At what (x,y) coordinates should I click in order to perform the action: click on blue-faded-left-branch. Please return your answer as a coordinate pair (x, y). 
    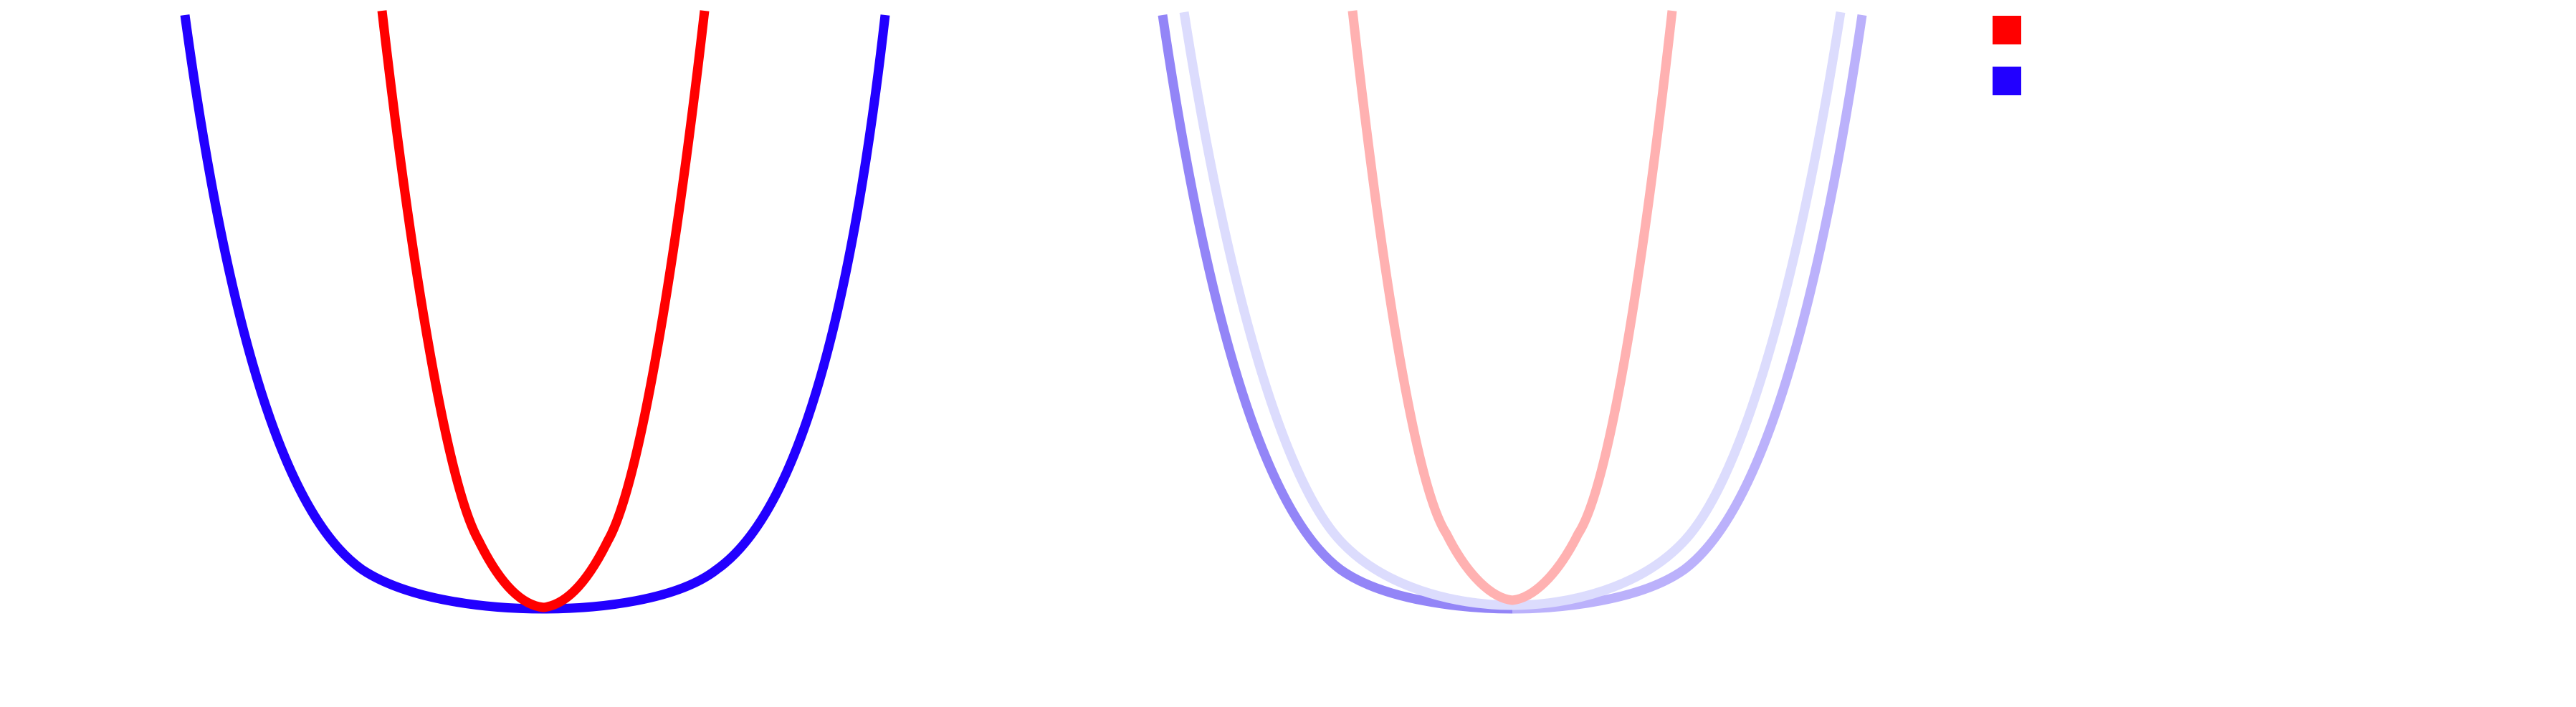
    Looking at the image, I should click on (1335, 314).